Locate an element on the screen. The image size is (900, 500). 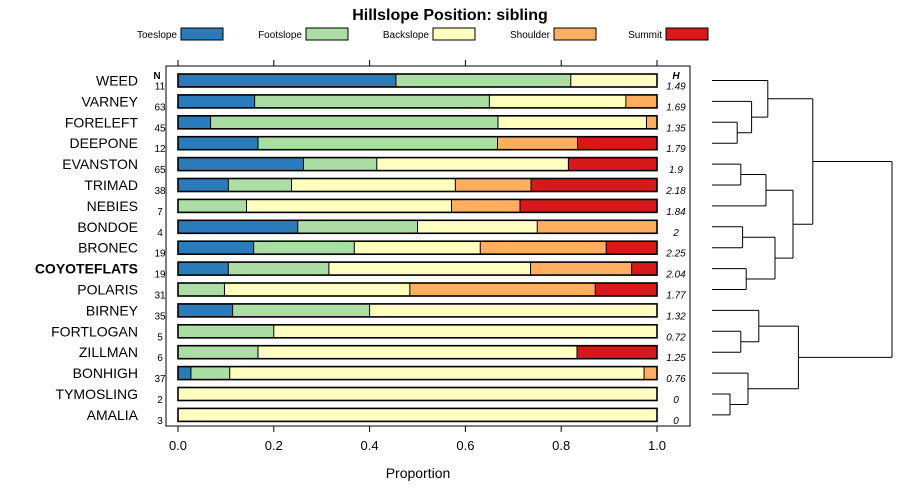
h-value-tymosling: 0 is located at coordinates (676, 400).